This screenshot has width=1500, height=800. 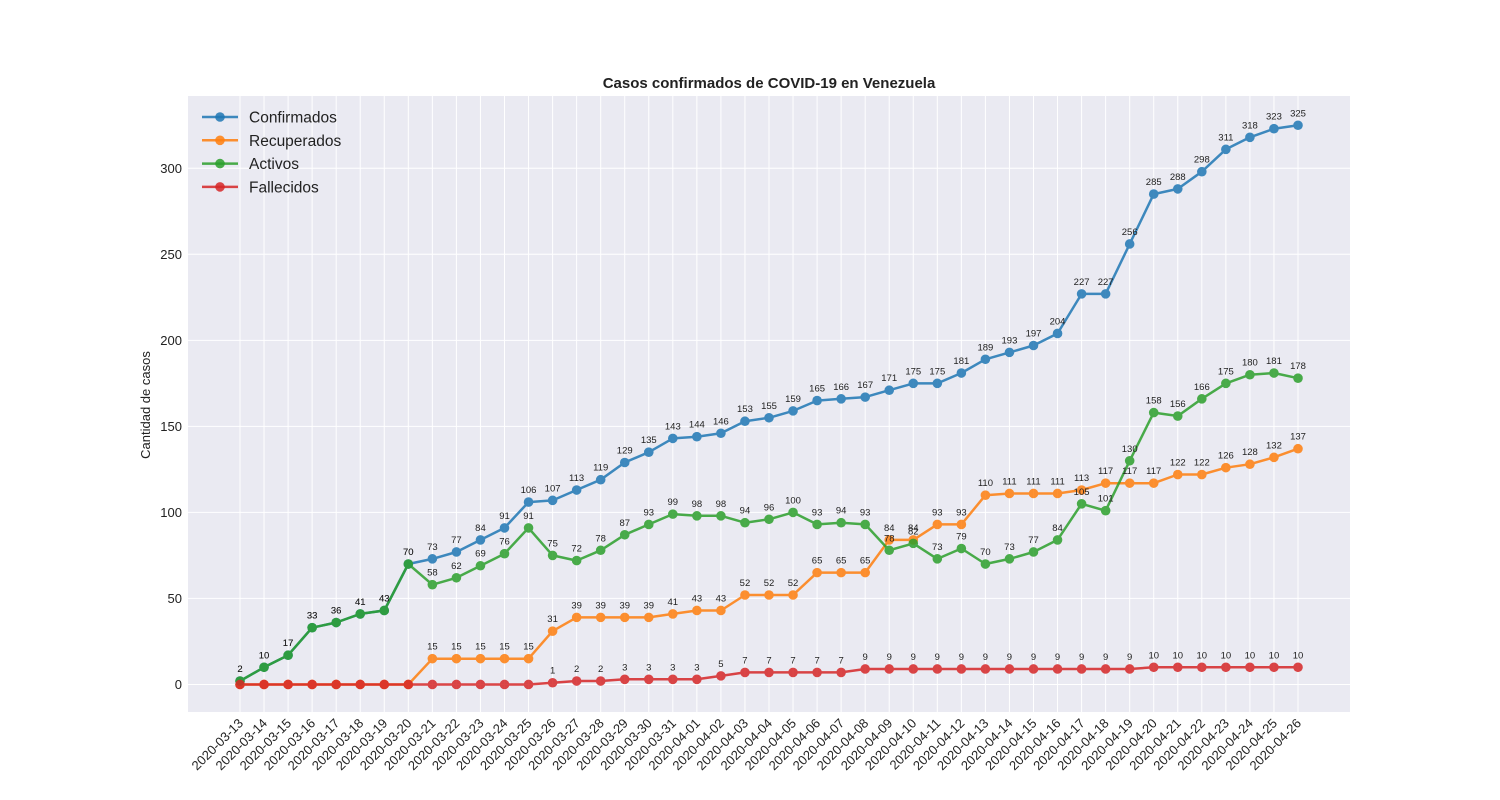 What do you see at coordinates (171, 168) in the screenshot?
I see `y-tick-label: 300` at bounding box center [171, 168].